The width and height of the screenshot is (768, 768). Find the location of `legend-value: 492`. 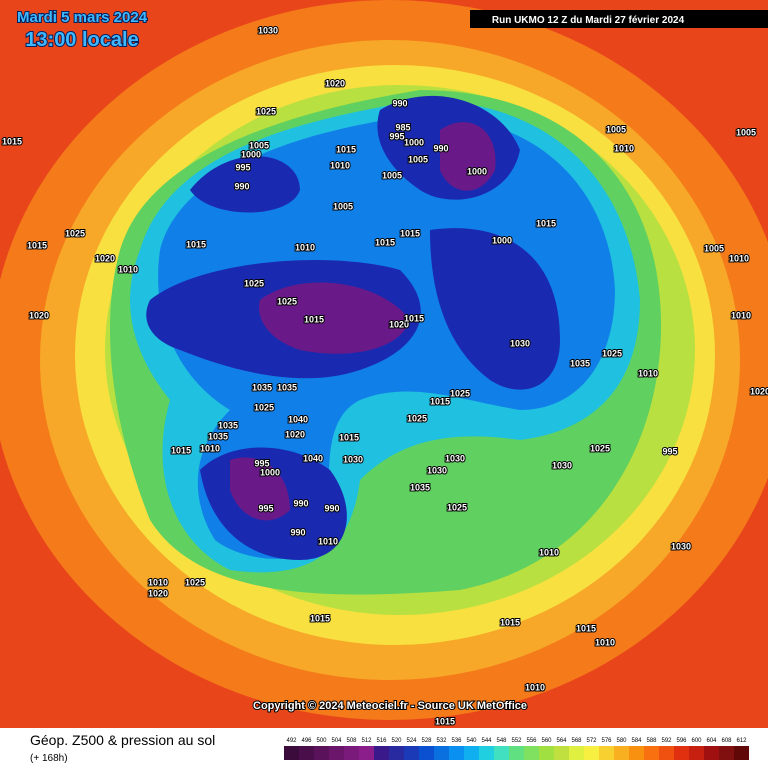

legend-value: 492 is located at coordinates (291, 741).